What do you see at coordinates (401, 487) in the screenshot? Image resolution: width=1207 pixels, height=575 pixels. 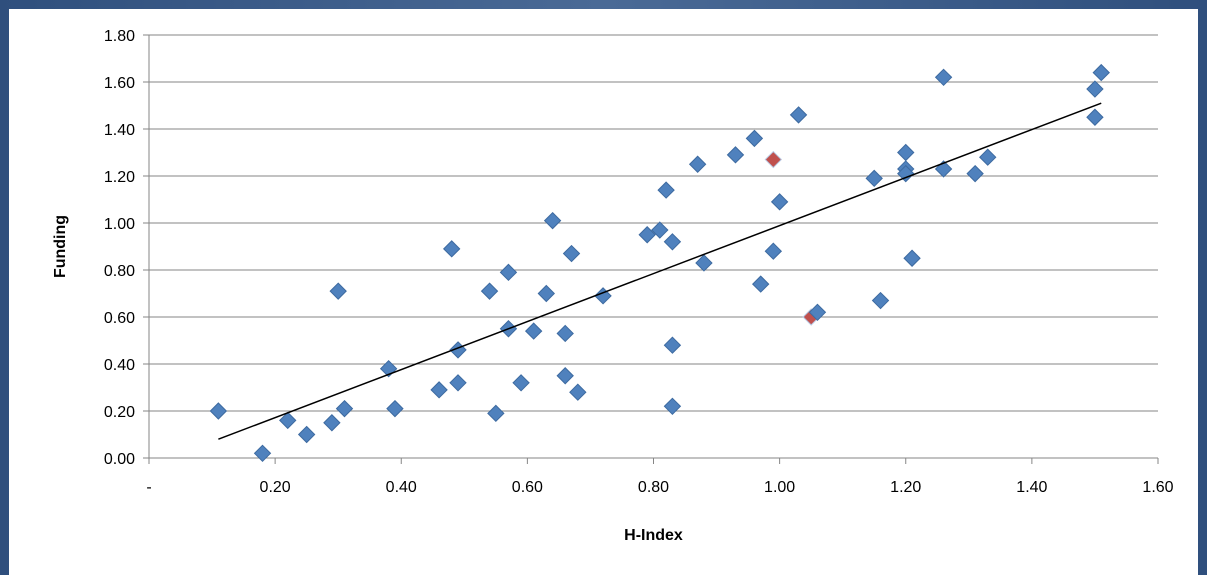 I see `x-tick-label: 0.40` at bounding box center [401, 487].